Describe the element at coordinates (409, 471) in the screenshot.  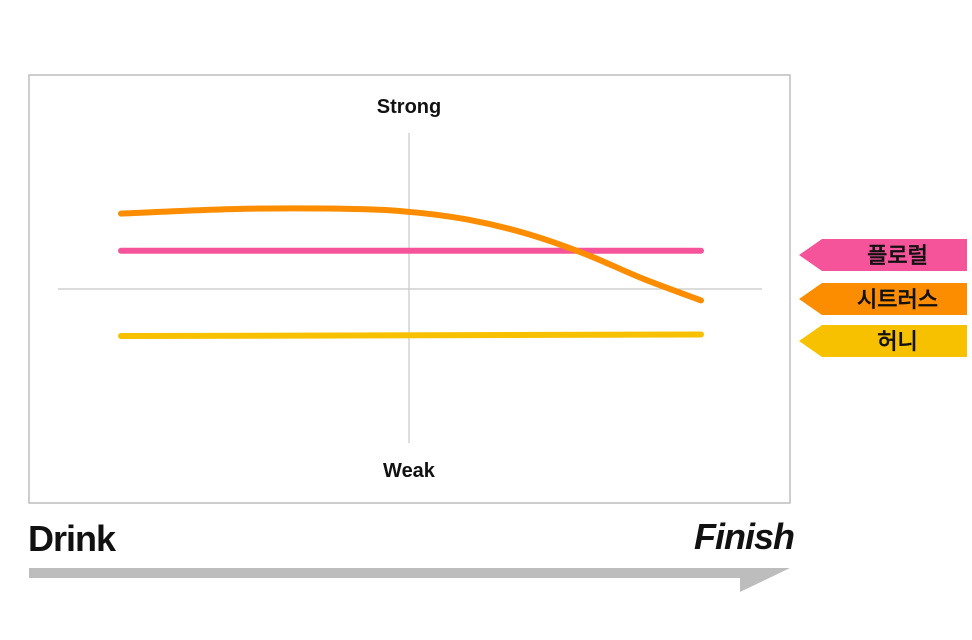
I see `axis-label-weak: Weak` at that location.